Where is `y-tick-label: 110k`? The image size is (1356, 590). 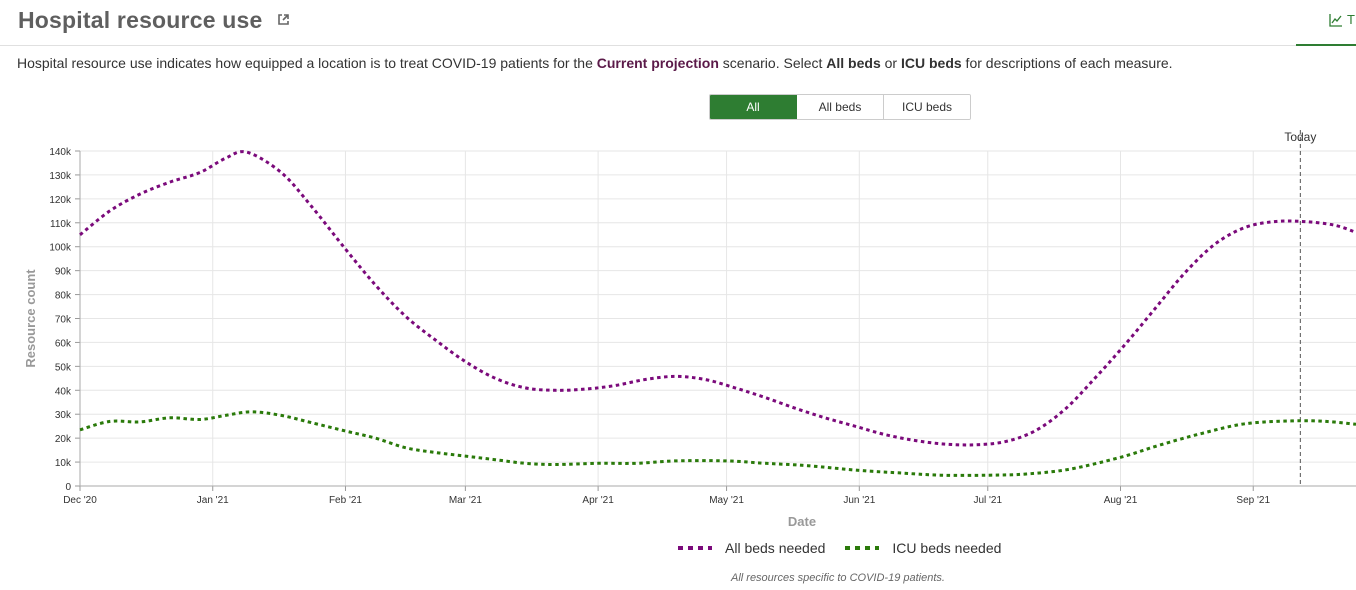 y-tick-label: 110k is located at coordinates (61, 224).